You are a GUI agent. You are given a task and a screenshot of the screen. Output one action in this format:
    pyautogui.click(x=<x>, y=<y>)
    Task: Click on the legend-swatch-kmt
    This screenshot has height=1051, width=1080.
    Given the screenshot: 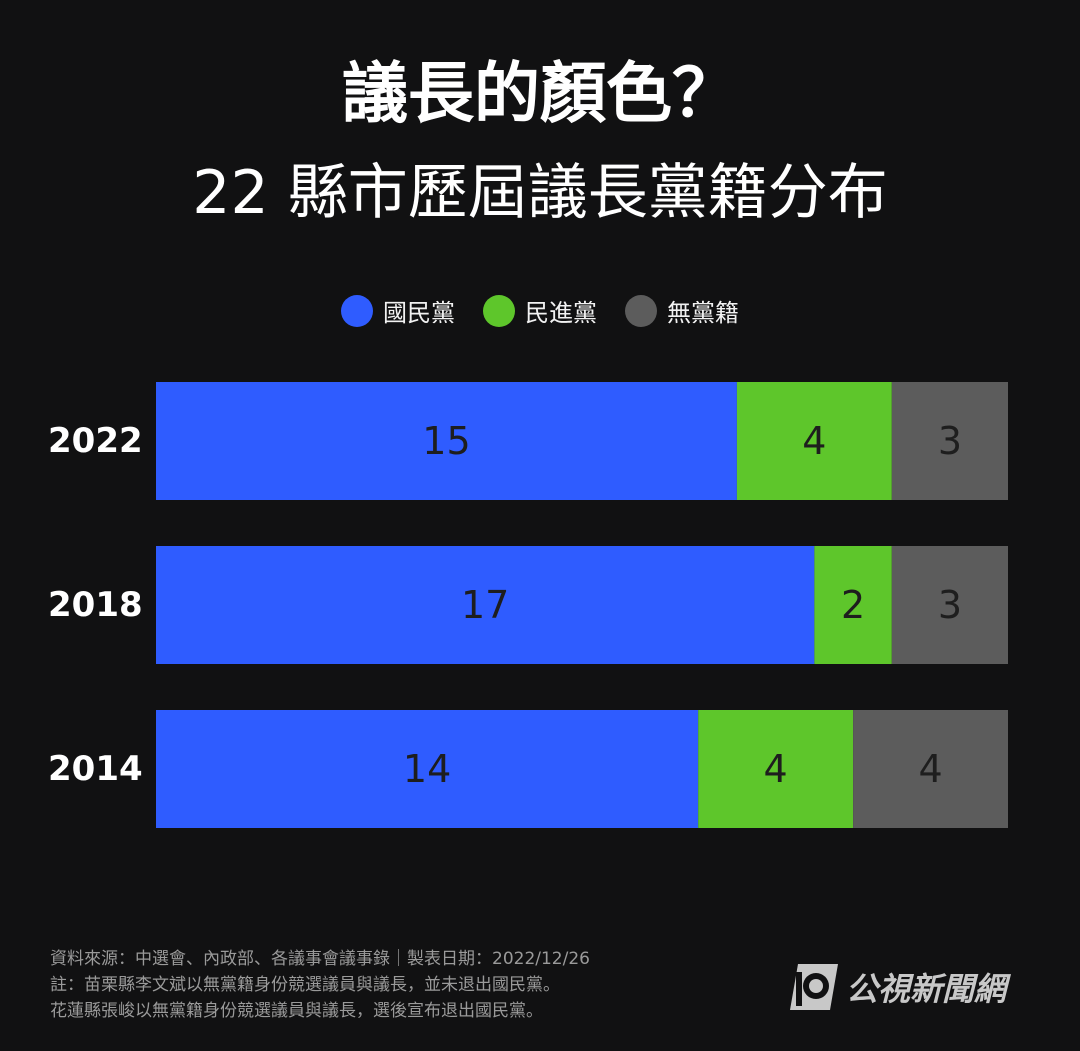 What is the action you would take?
    pyautogui.click(x=357, y=310)
    